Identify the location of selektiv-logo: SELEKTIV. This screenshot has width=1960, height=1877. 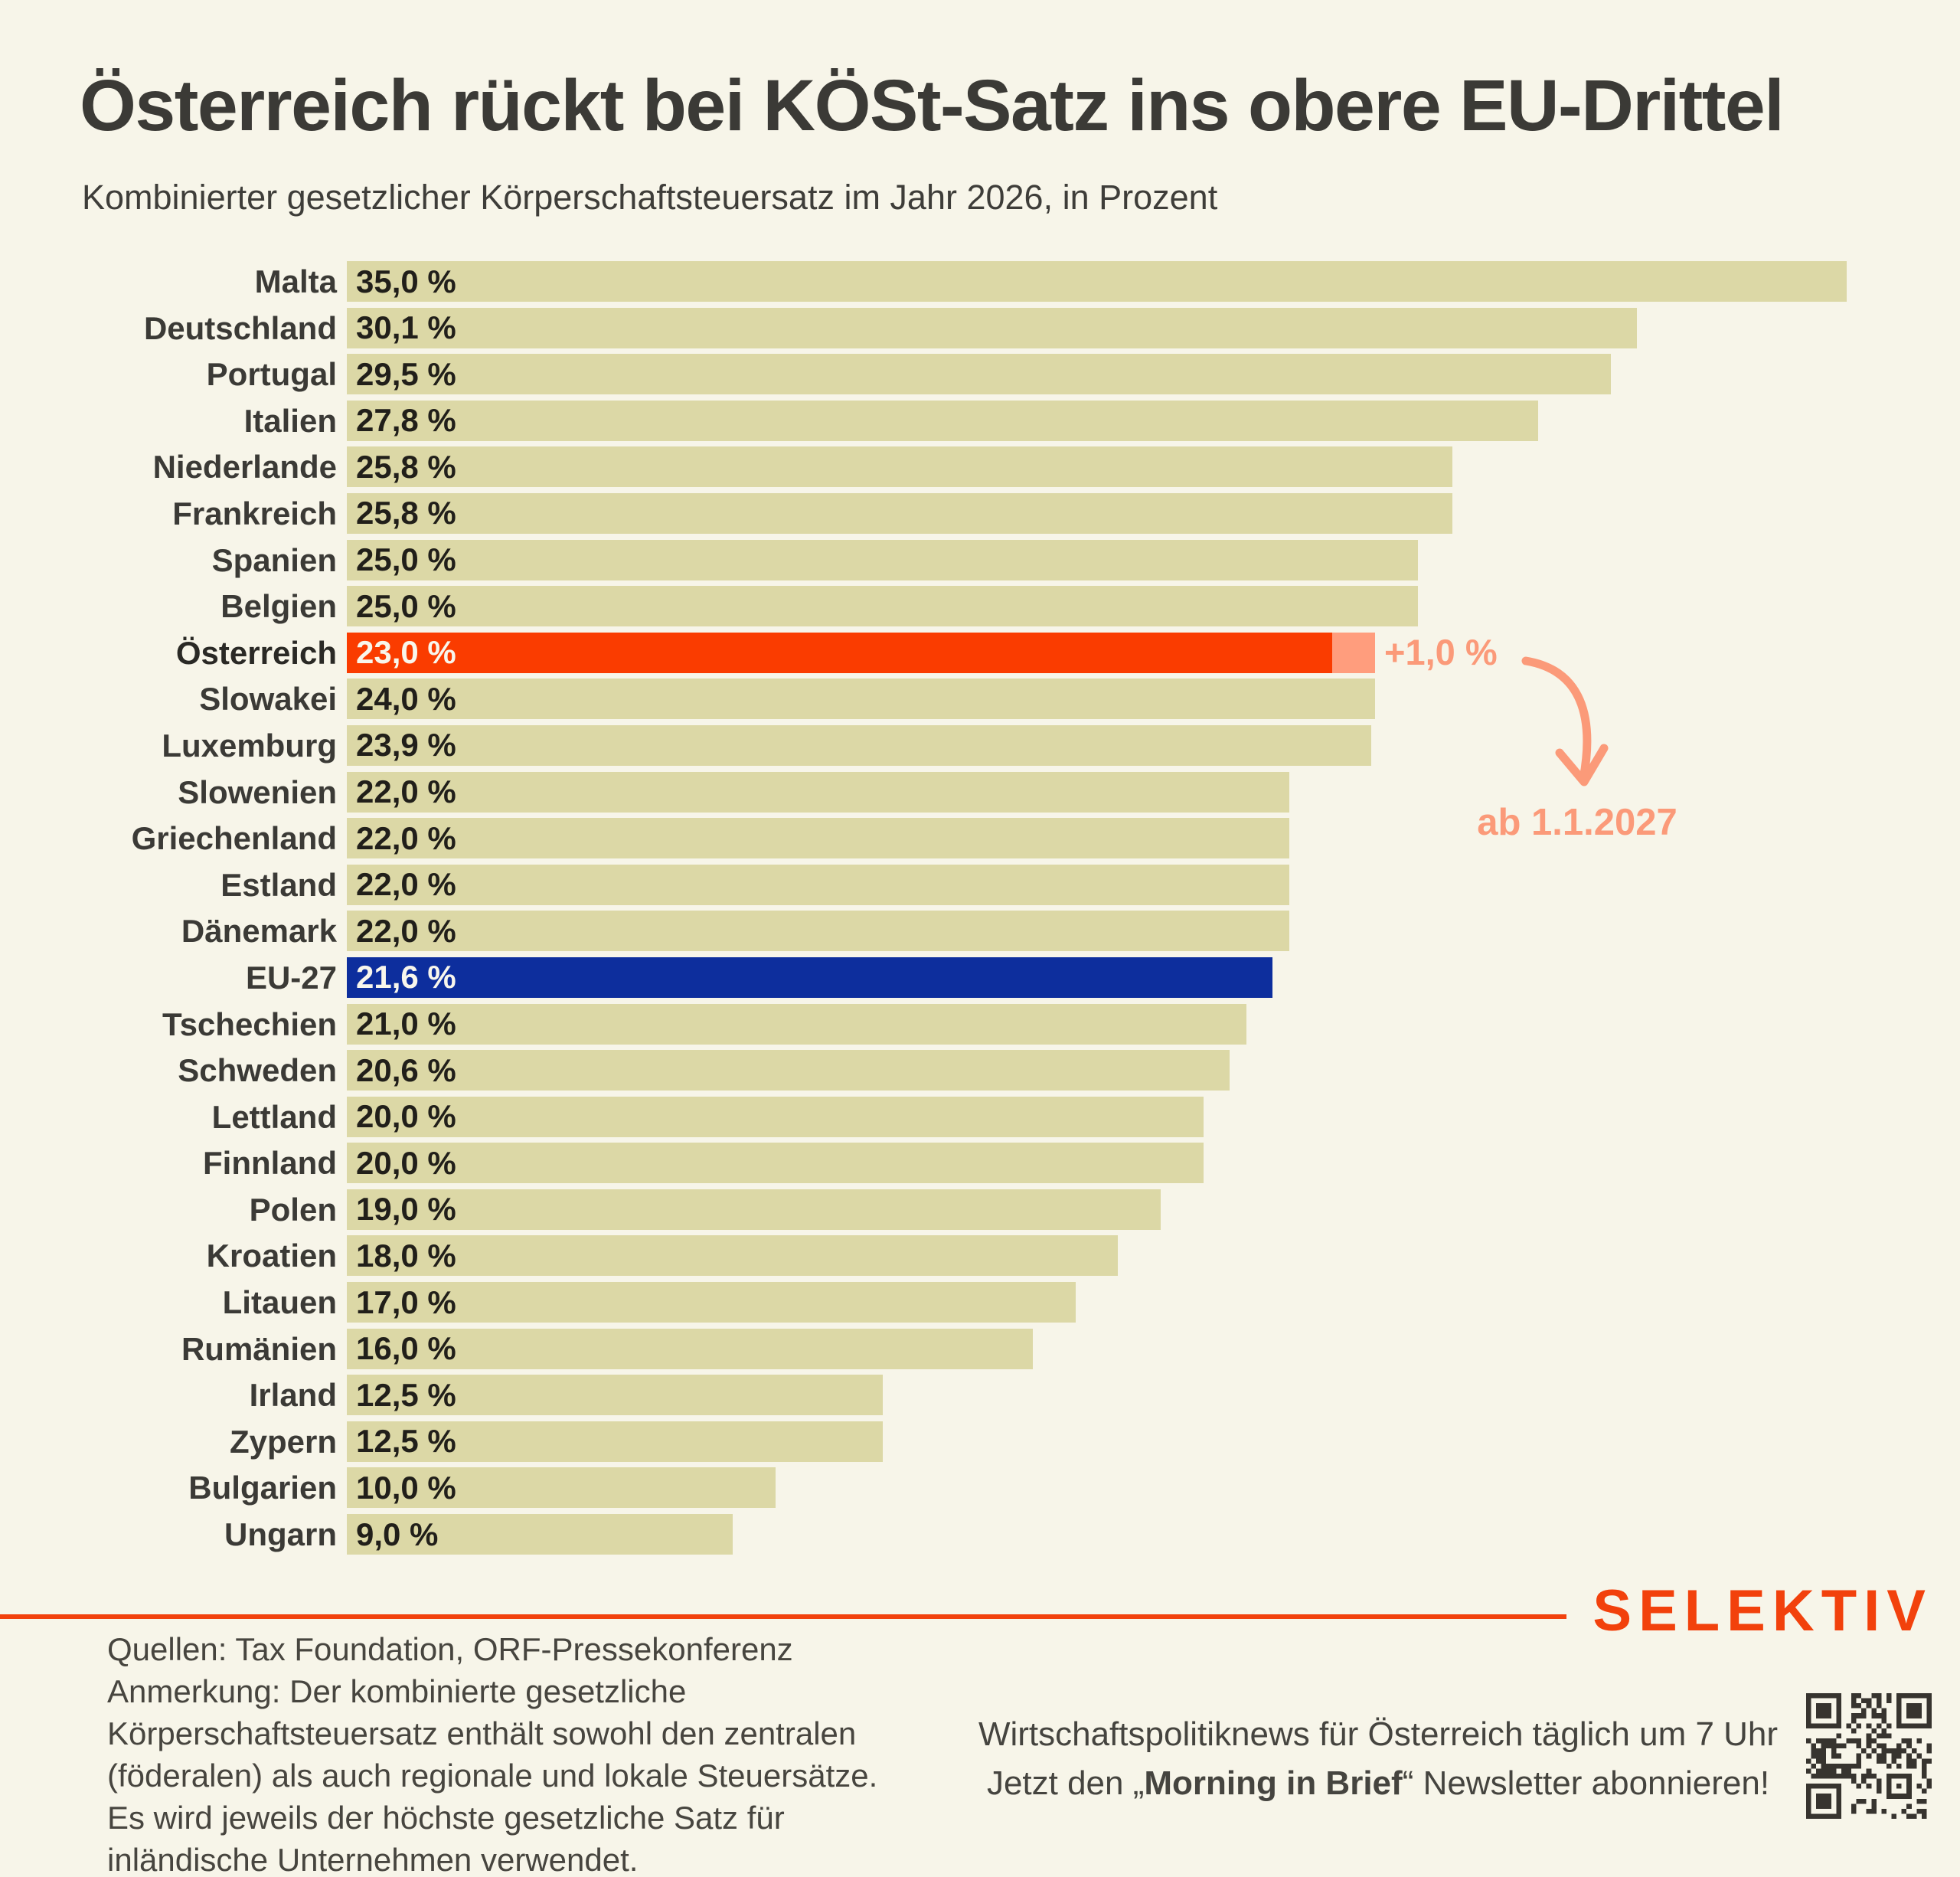
(1762, 1610).